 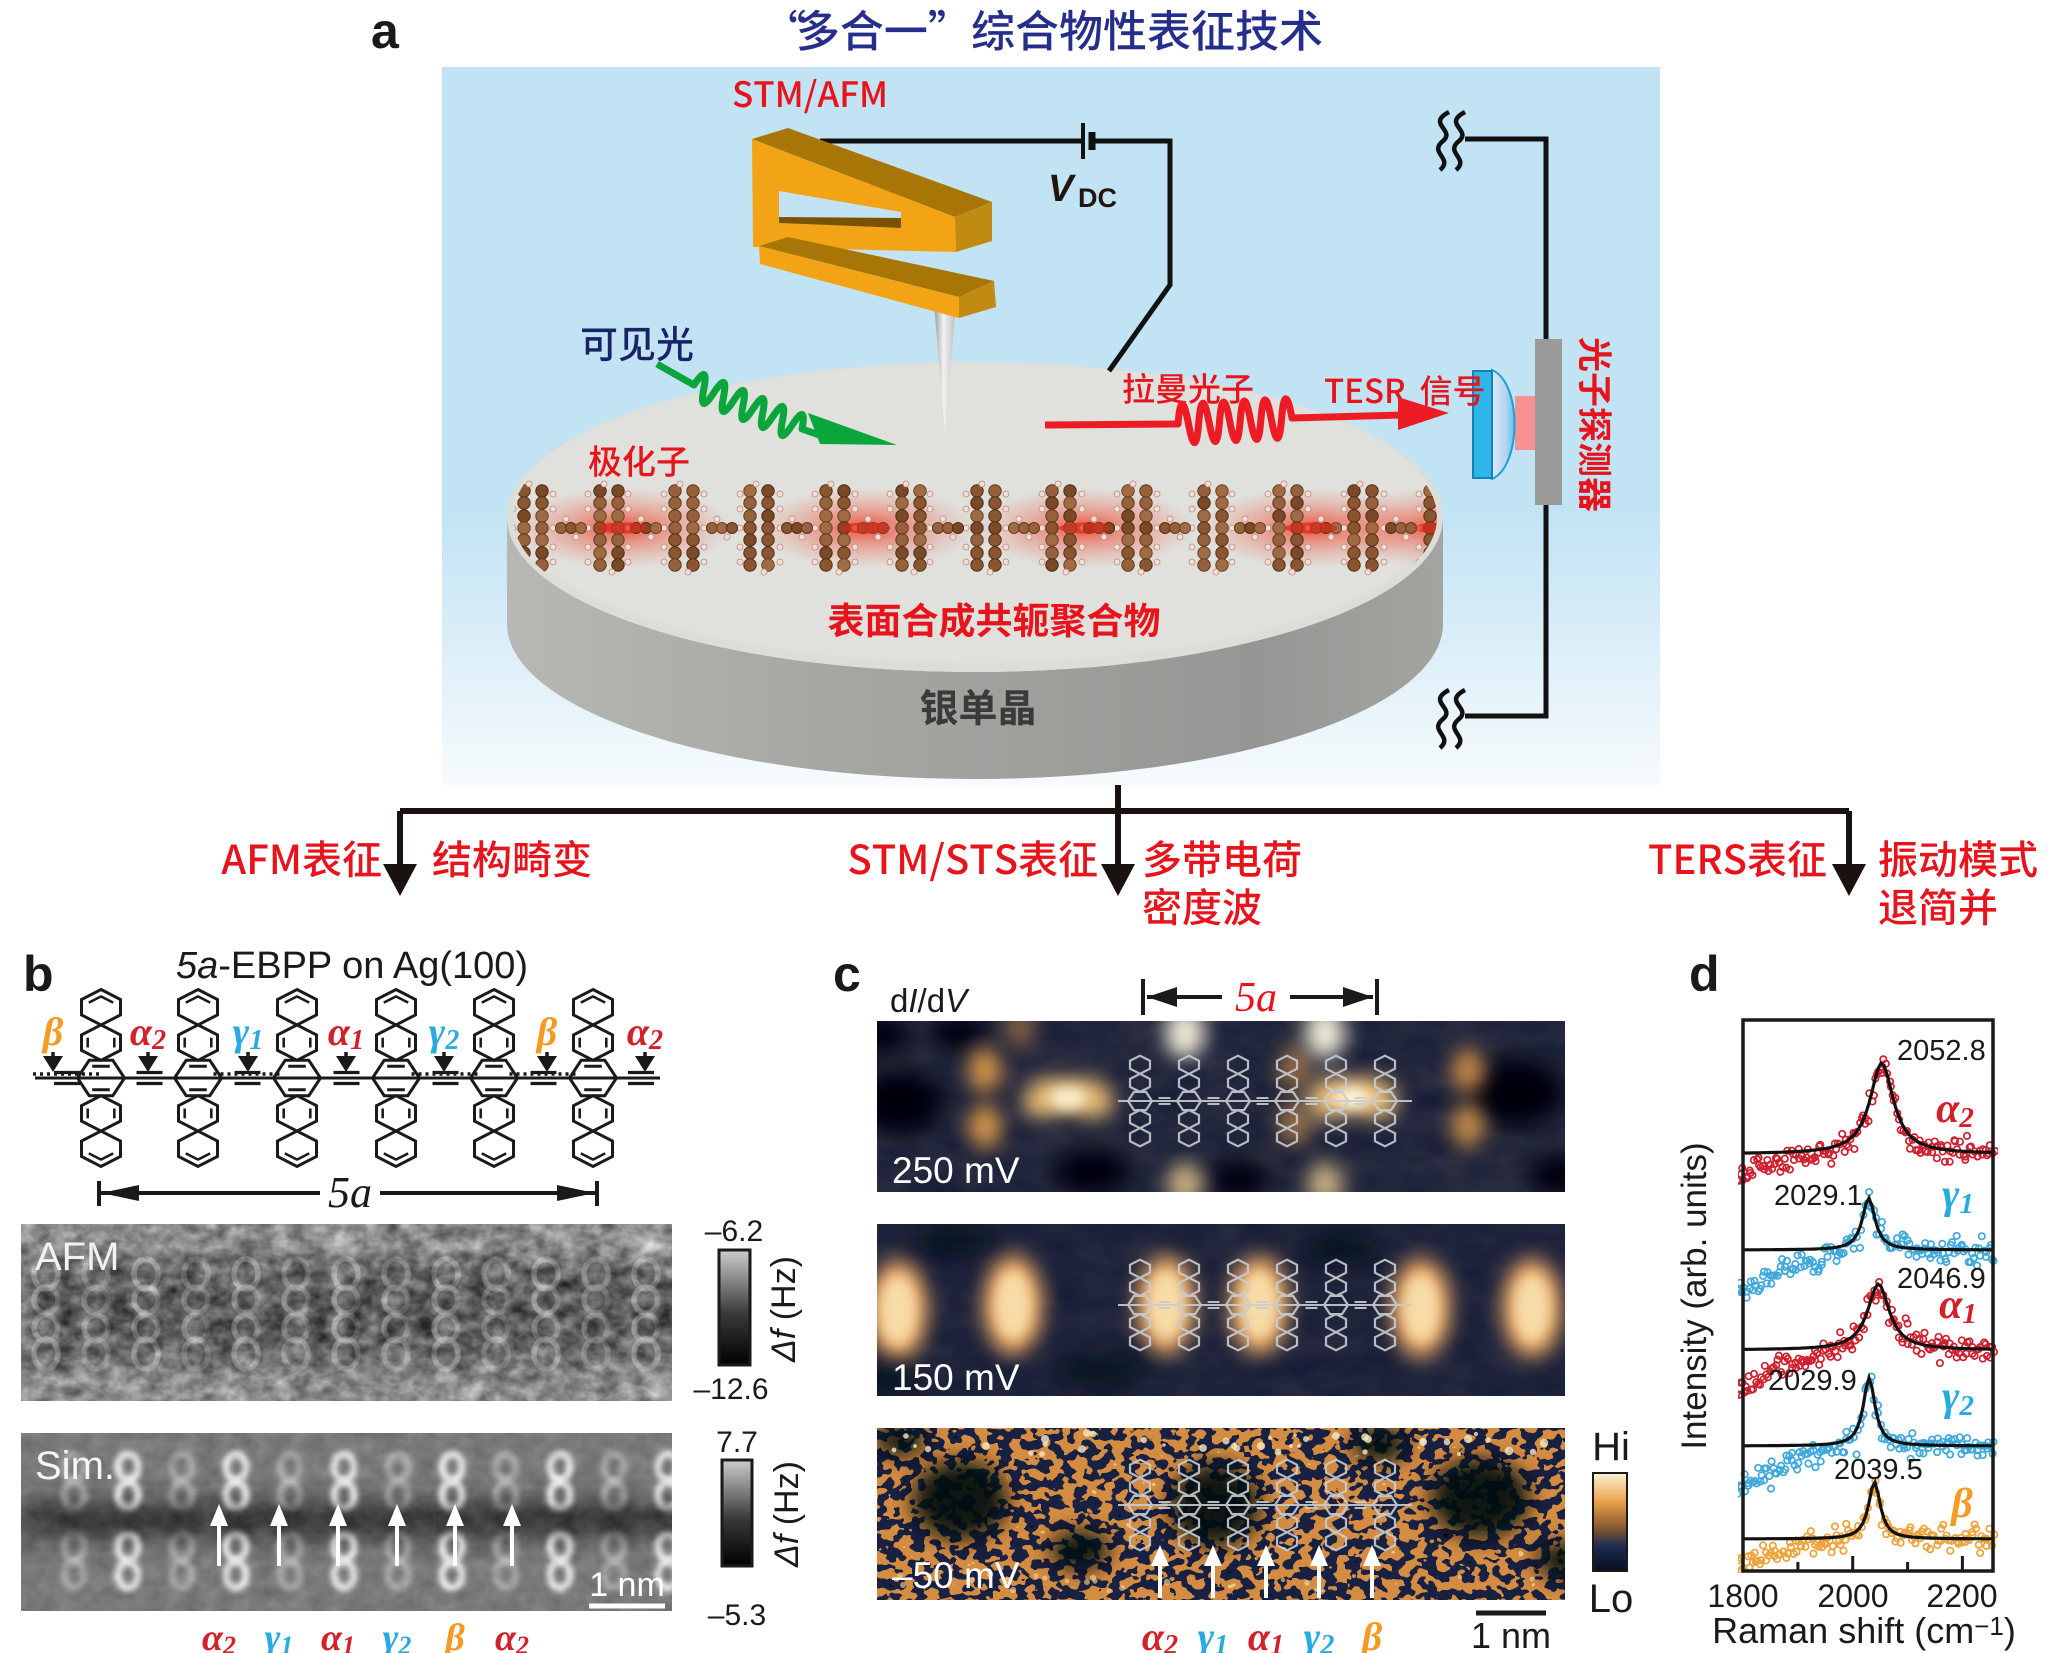 I want to click on svg-text: 1800, so click(x=1742, y=1596).